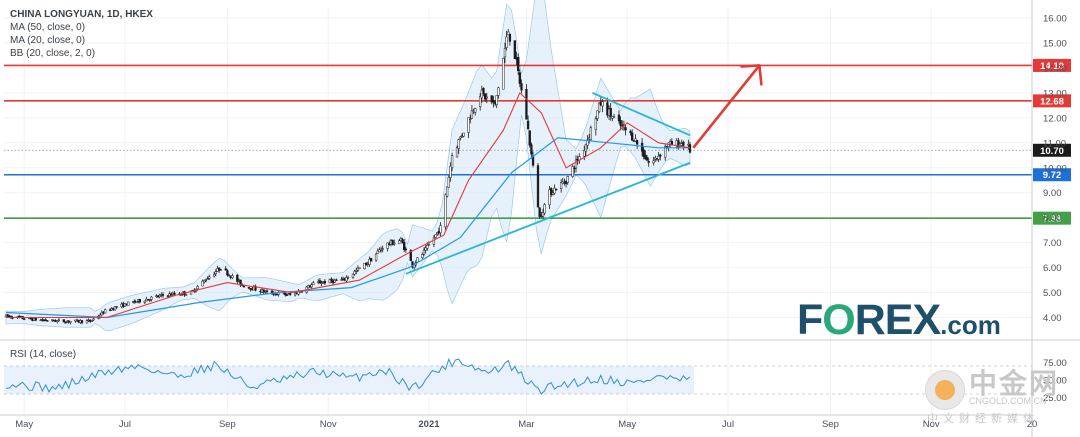 The image size is (1080, 437). I want to click on y-tick-label: 12.00, so click(1055, 118).